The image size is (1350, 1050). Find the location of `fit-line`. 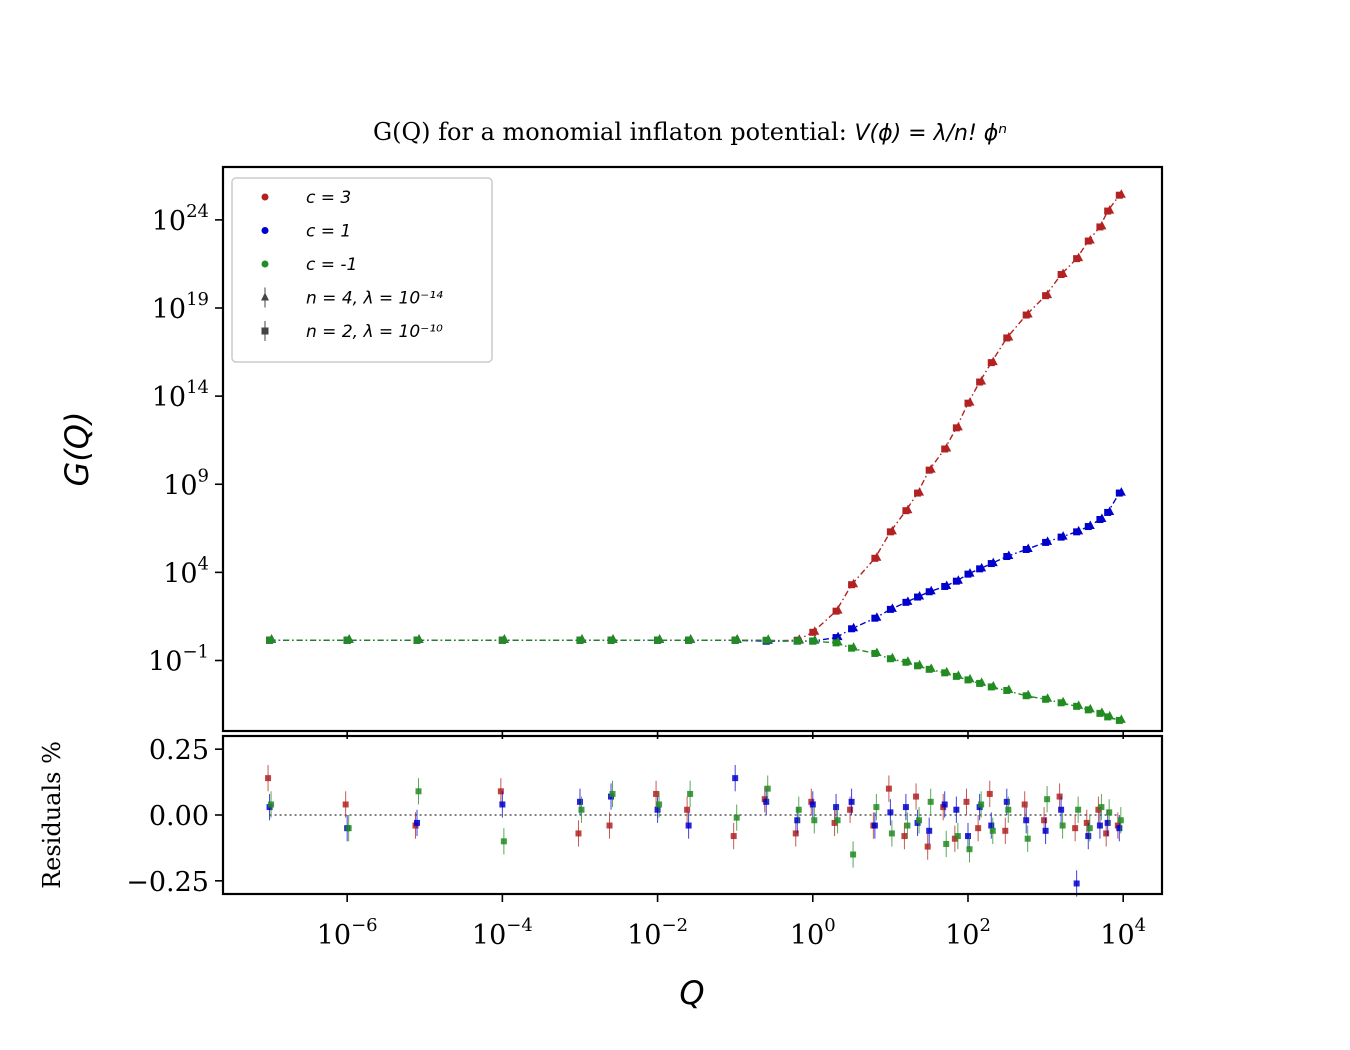

fit-line is located at coordinates (694, 567).